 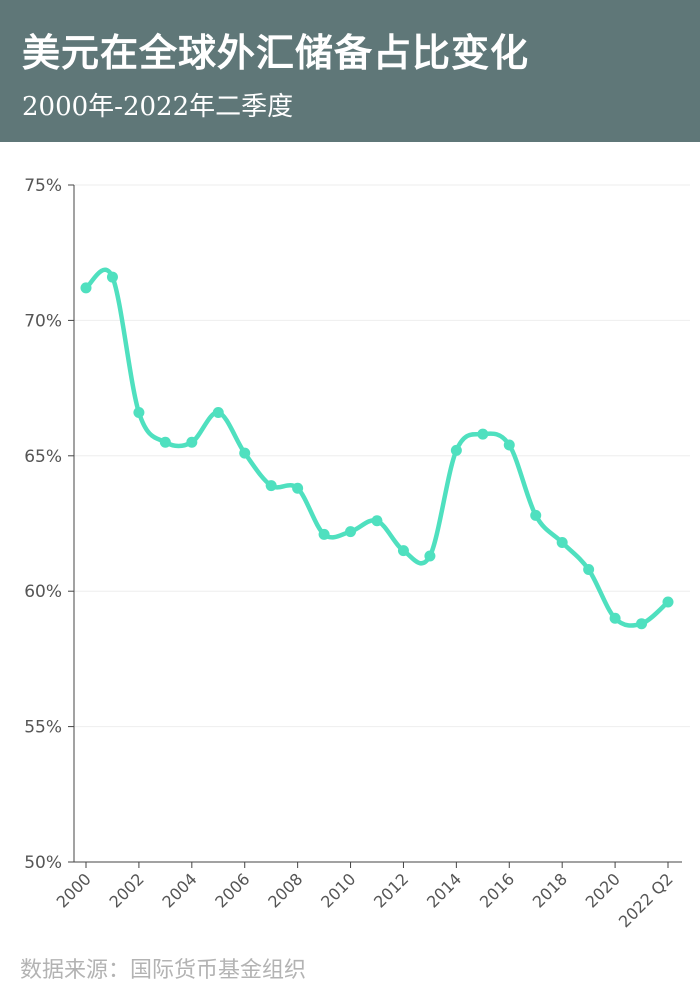 I want to click on x-tick-label: 2010, so click(x=338, y=890).